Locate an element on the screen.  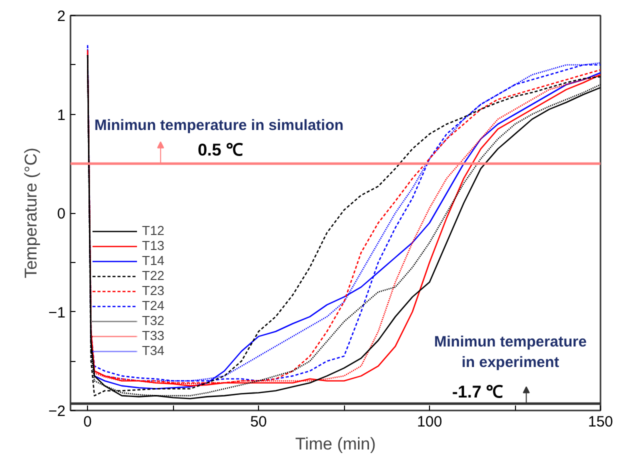
x-tick-label: 150 is located at coordinates (601, 422).